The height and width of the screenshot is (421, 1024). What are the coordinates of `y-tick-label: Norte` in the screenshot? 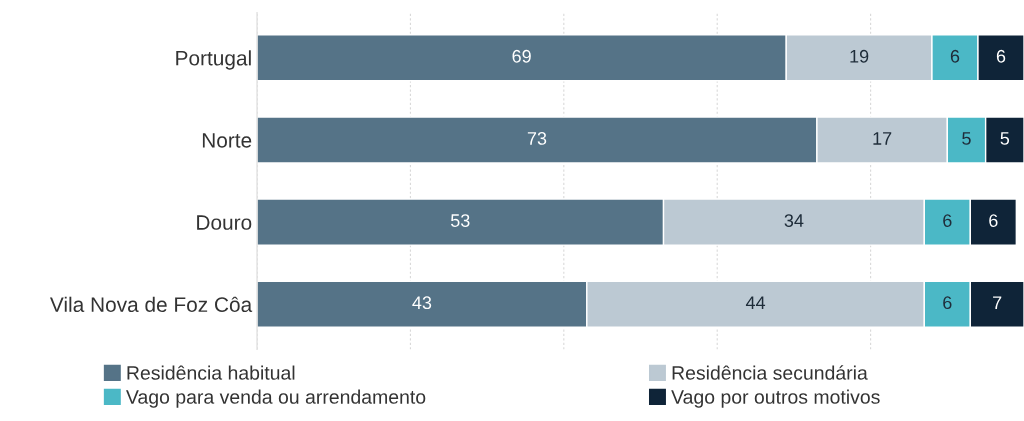 It's located at (227, 140).